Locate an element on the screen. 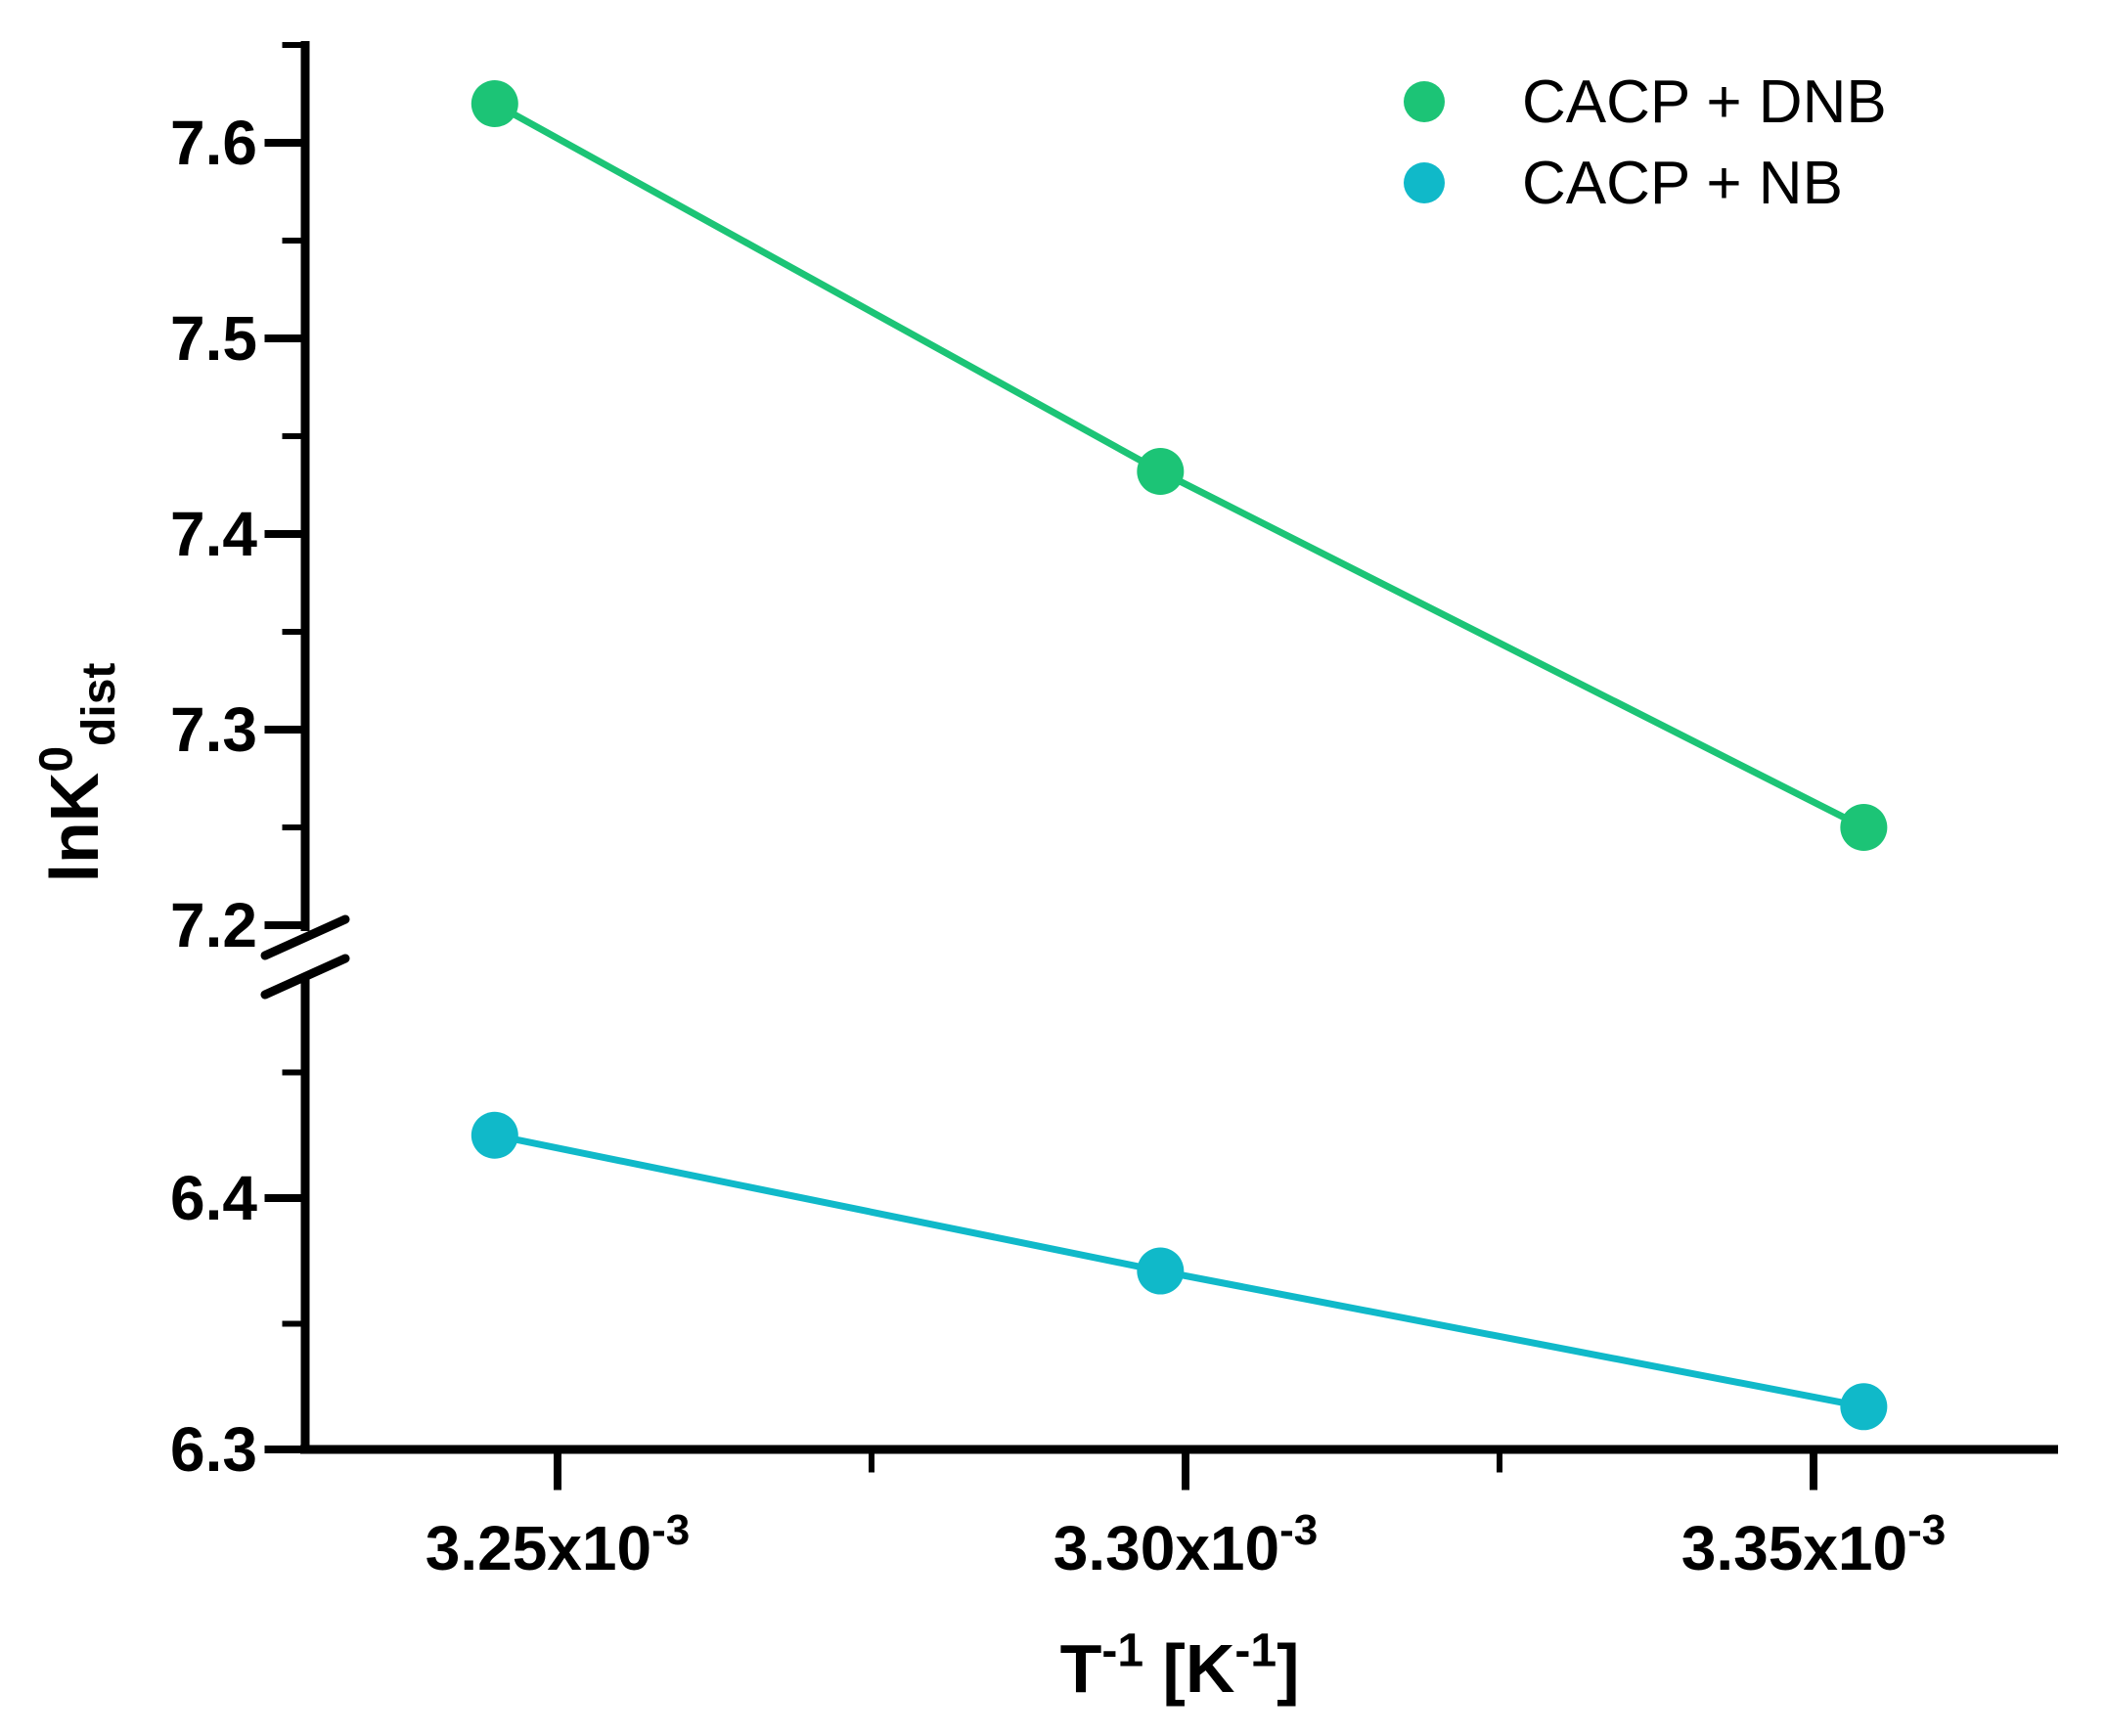 The image size is (2106, 1736). y-axis-title: lnK0dist is located at coordinates (77, 773).